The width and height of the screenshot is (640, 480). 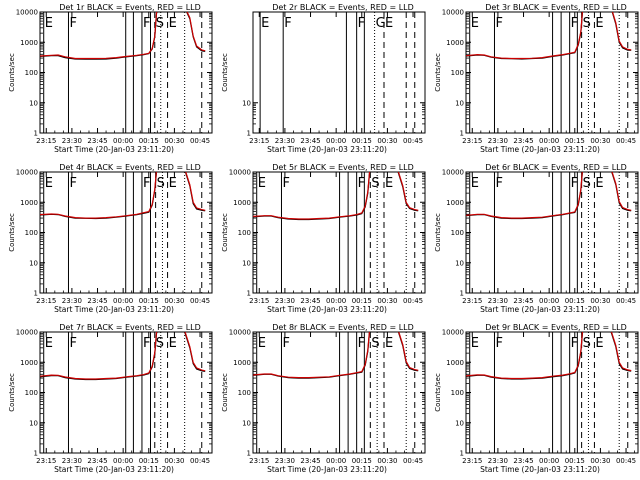 I want to click on x-tick-label: 23:30, so click(x=72, y=461).